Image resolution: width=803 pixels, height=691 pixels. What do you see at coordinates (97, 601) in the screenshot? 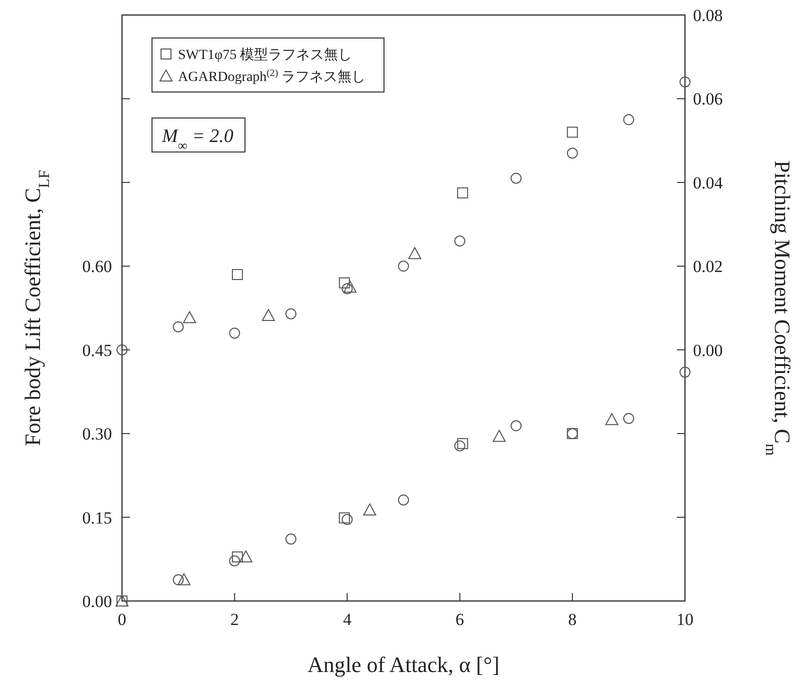
I see `y-tick-label: 0.00` at bounding box center [97, 601].